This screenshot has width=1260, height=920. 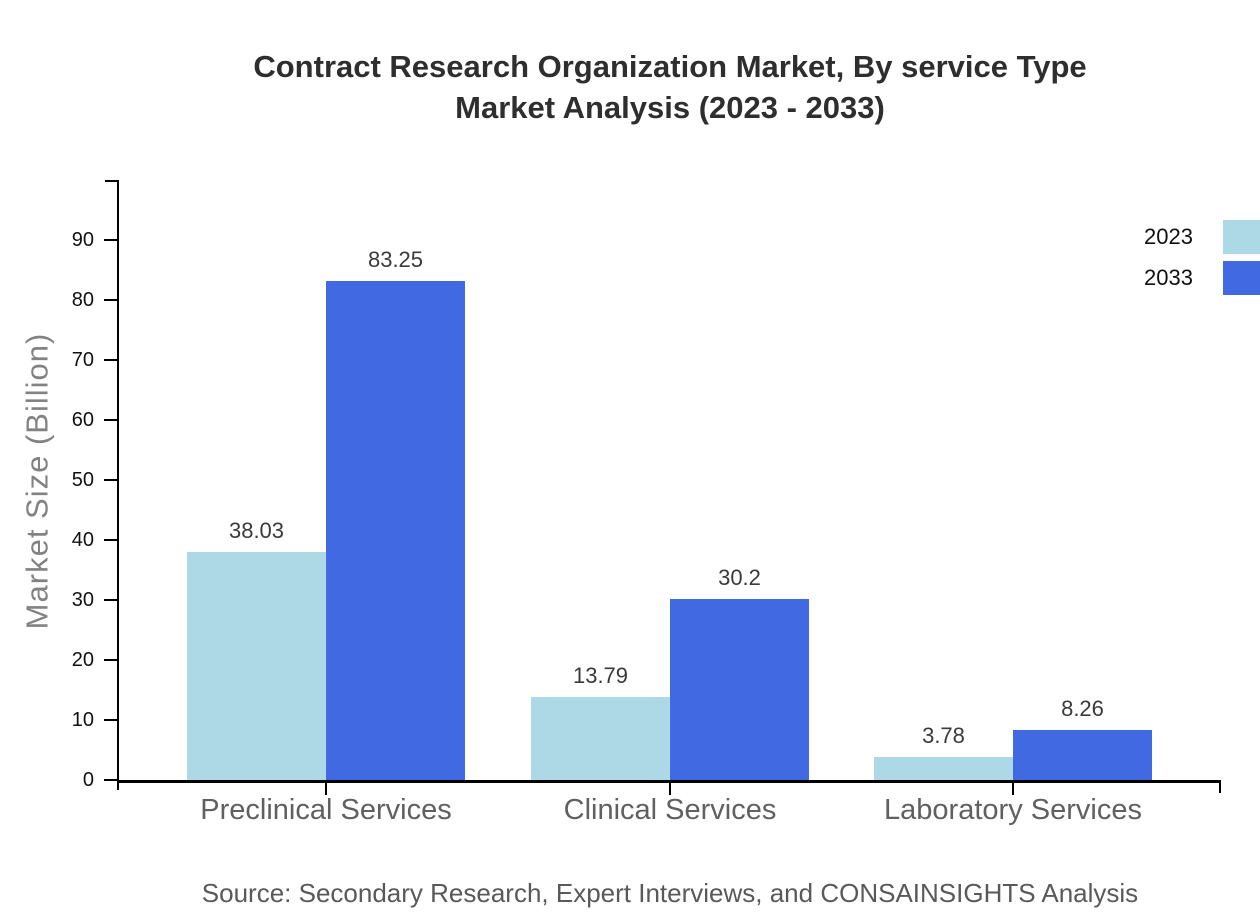 I want to click on y-tick-label-50: 50, so click(x=82, y=480).